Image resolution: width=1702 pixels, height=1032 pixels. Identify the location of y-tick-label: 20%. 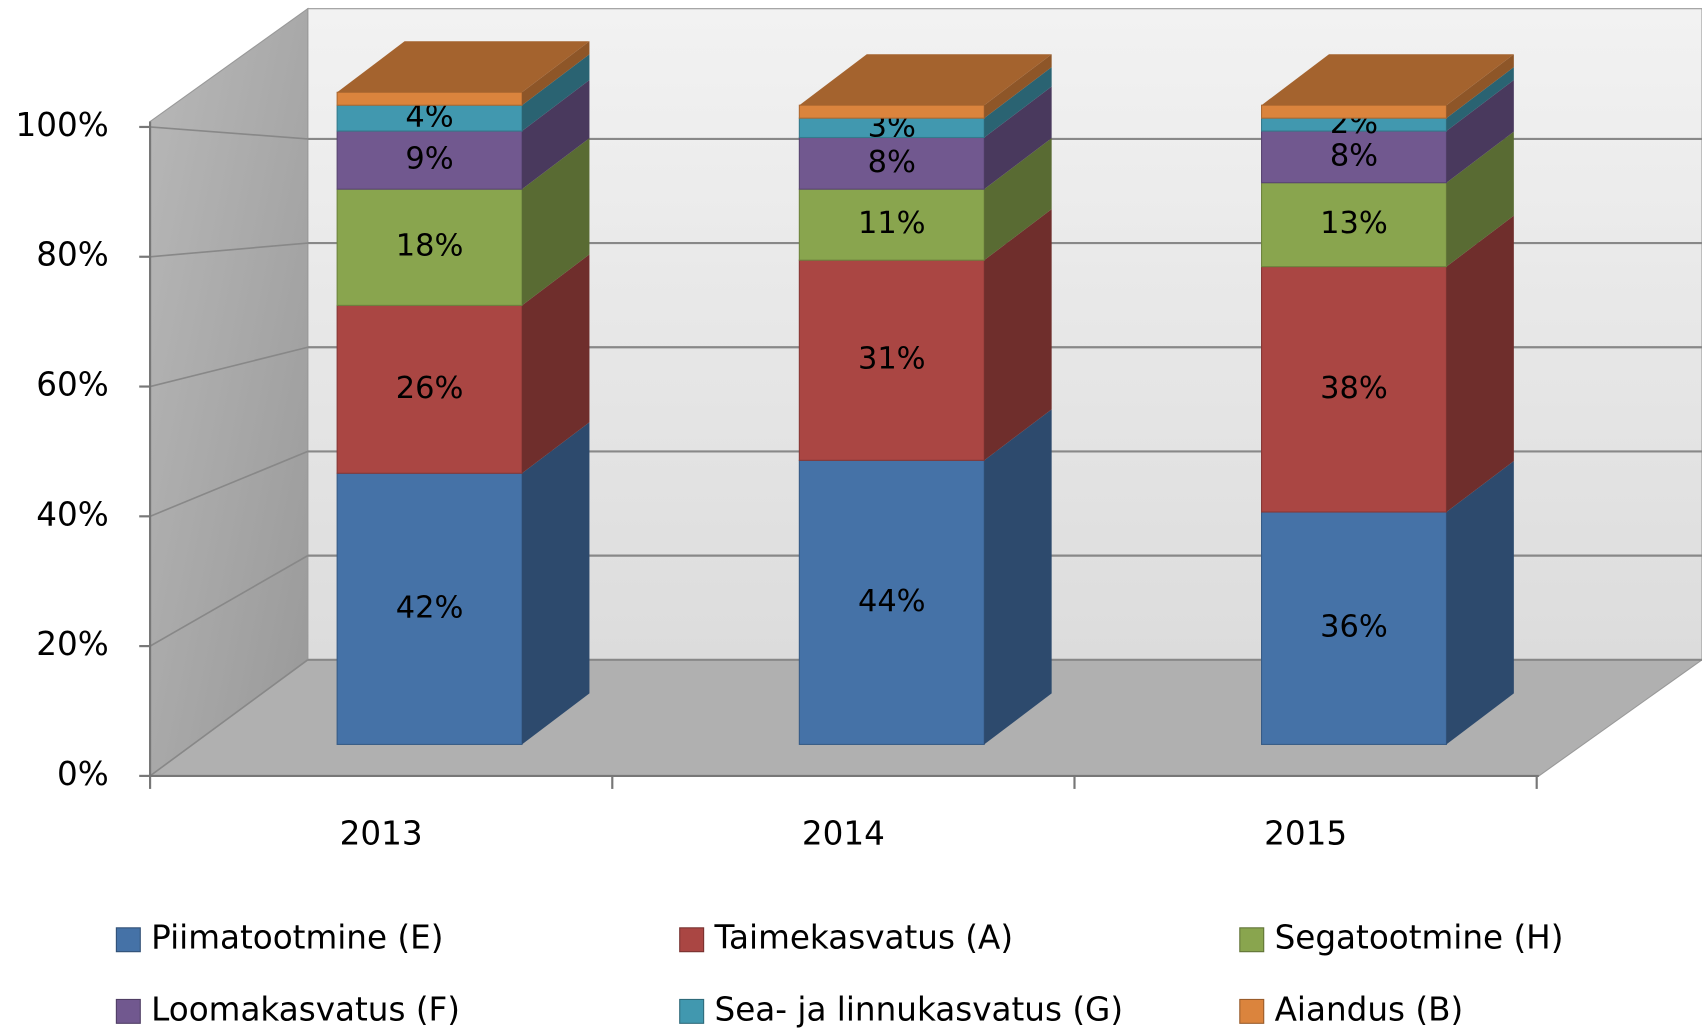
(72, 644).